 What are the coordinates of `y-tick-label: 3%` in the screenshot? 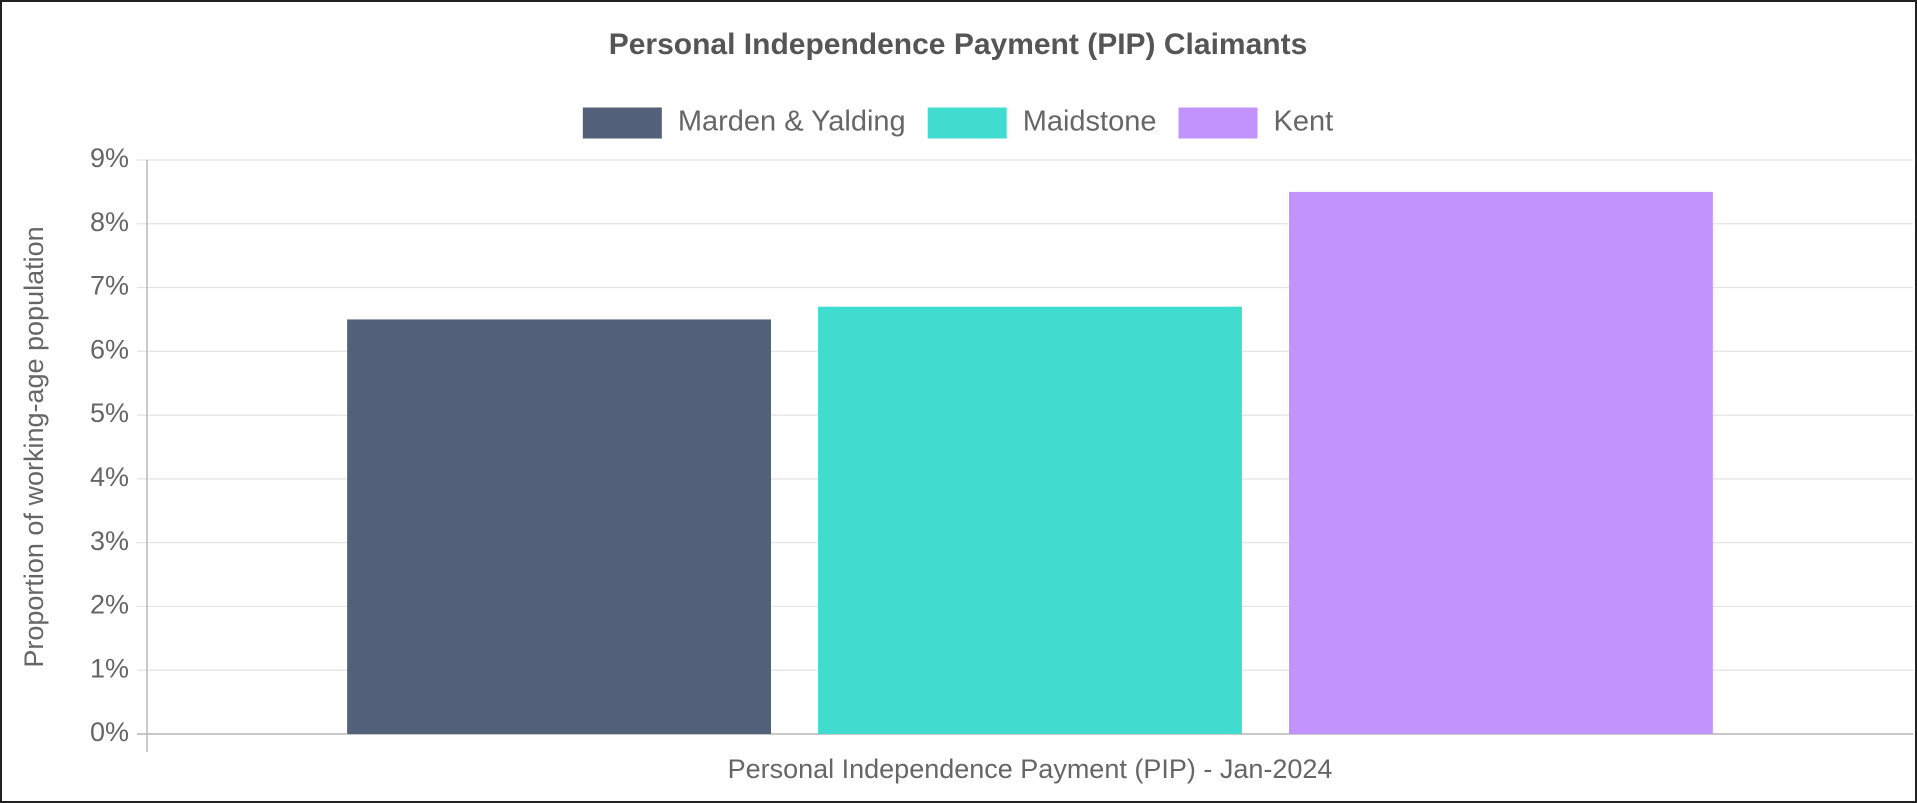 It's located at (109, 541).